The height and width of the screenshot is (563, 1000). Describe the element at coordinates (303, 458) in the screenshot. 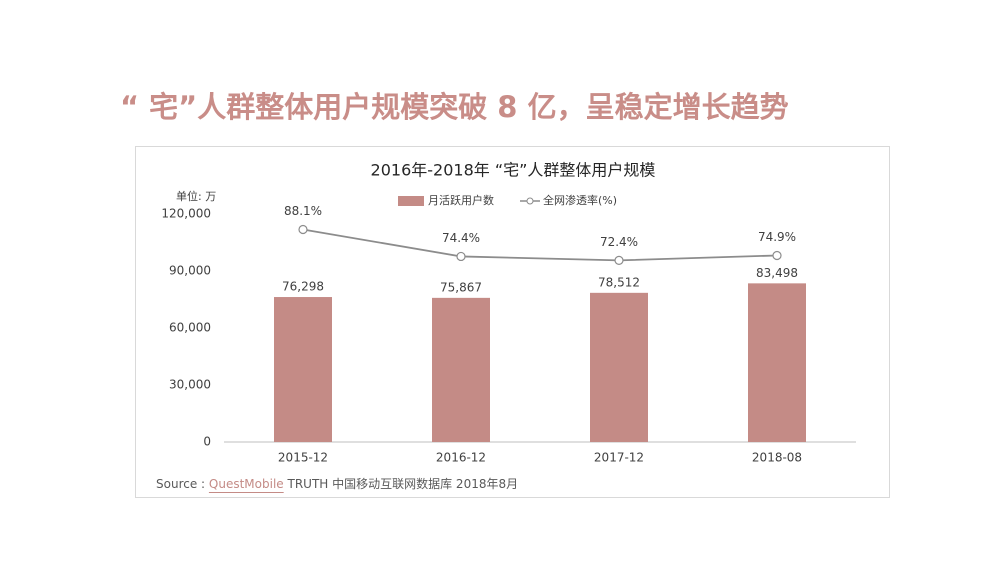

I see `x-tick-label: 2015-12` at that location.